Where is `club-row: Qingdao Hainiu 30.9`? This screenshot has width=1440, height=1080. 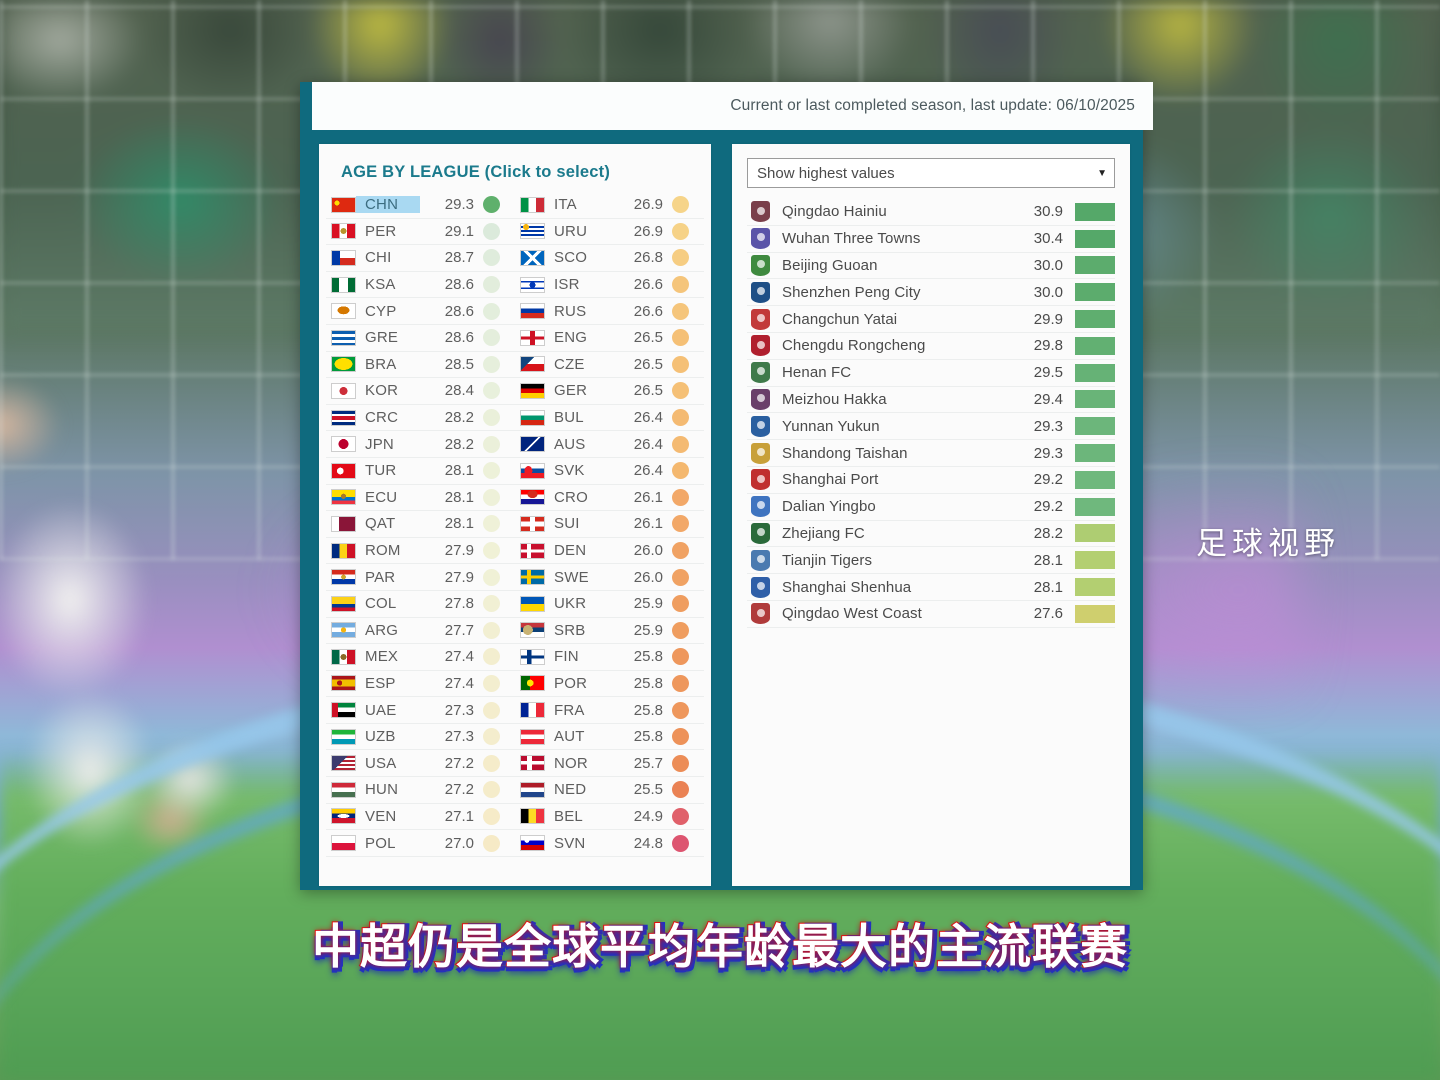 club-row: Qingdao Hainiu 30.9 is located at coordinates (931, 212).